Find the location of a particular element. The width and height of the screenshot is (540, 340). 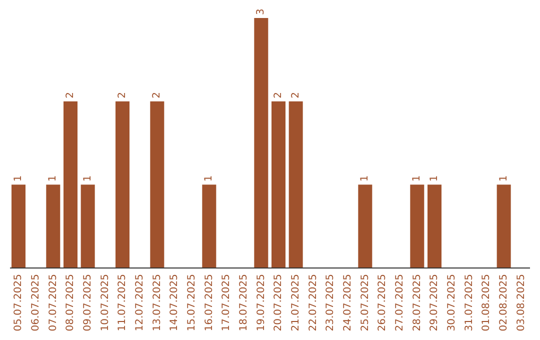

x-tick-label: 31.07.2025 is located at coordinates (469, 303).